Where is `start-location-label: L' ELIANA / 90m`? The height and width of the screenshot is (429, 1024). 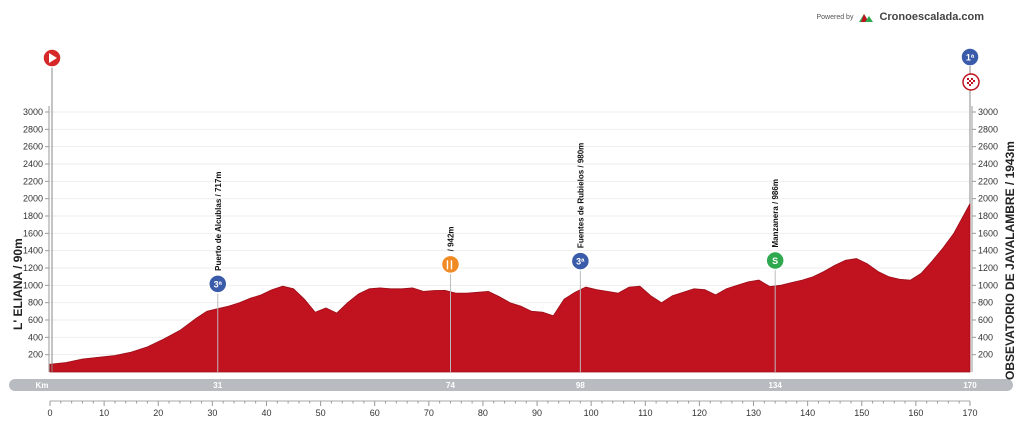
start-location-label: L' ELIANA / 90m is located at coordinates (18, 284).